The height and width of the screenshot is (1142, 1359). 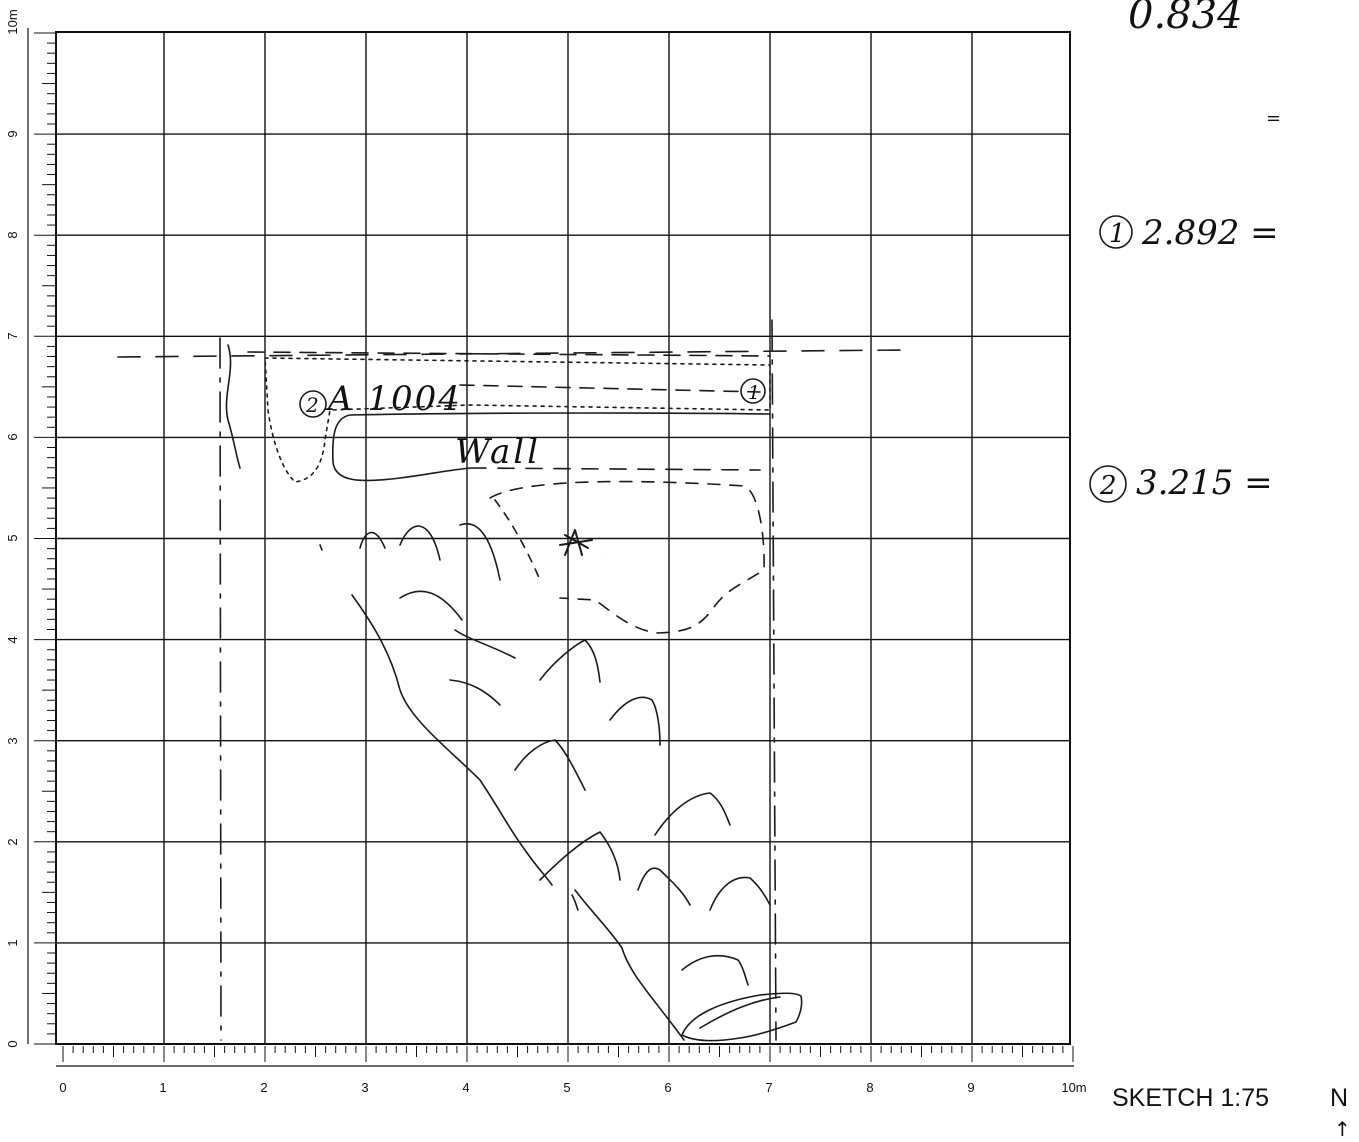 I want to click on right-dashdot-line, so click(x=774, y=680).